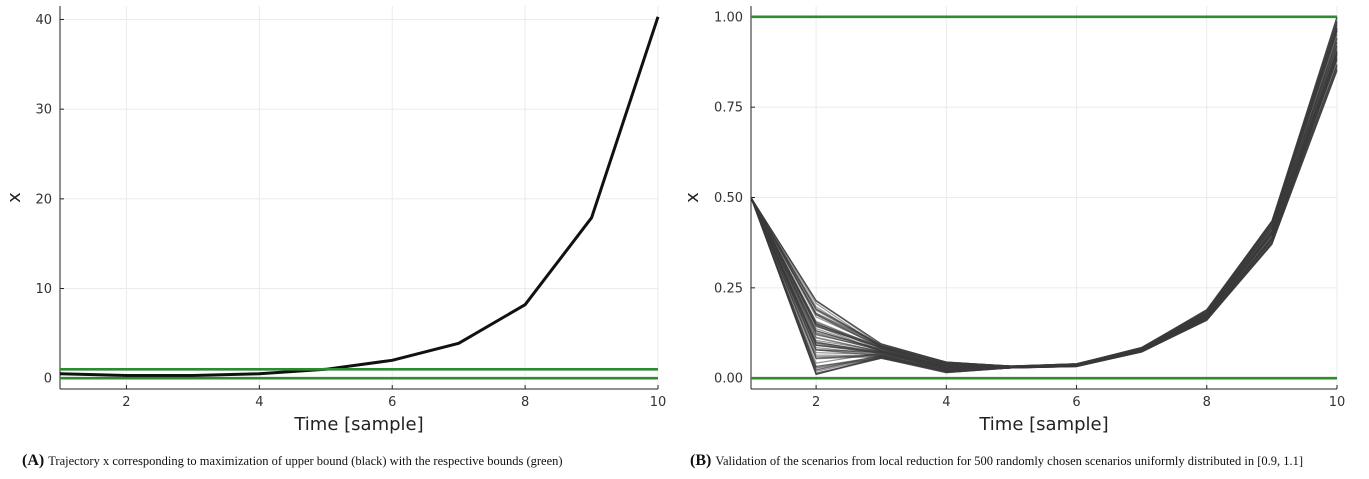 Image resolution: width=1369 pixels, height=479 pixels. What do you see at coordinates (43, 289) in the screenshot?
I see `y-tick-label: 10` at bounding box center [43, 289].